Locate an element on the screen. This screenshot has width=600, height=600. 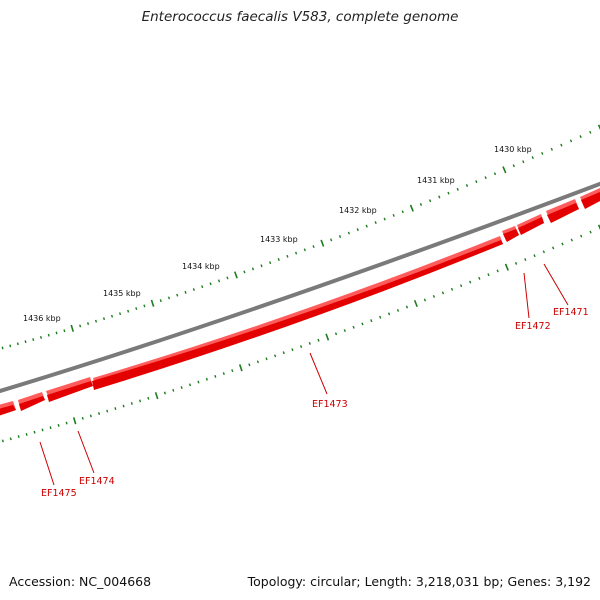
gene-label-ef1475: EF1475 is located at coordinates (59, 493).